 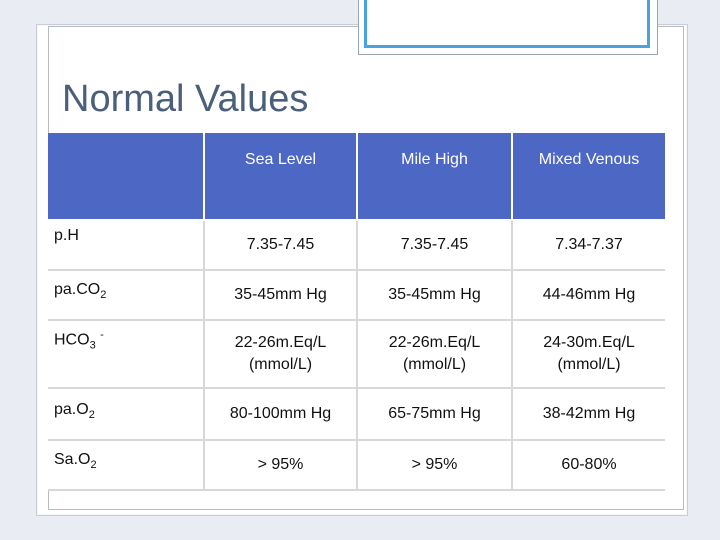 I want to click on table-cell: 38-42mm Hg, so click(x=589, y=415).